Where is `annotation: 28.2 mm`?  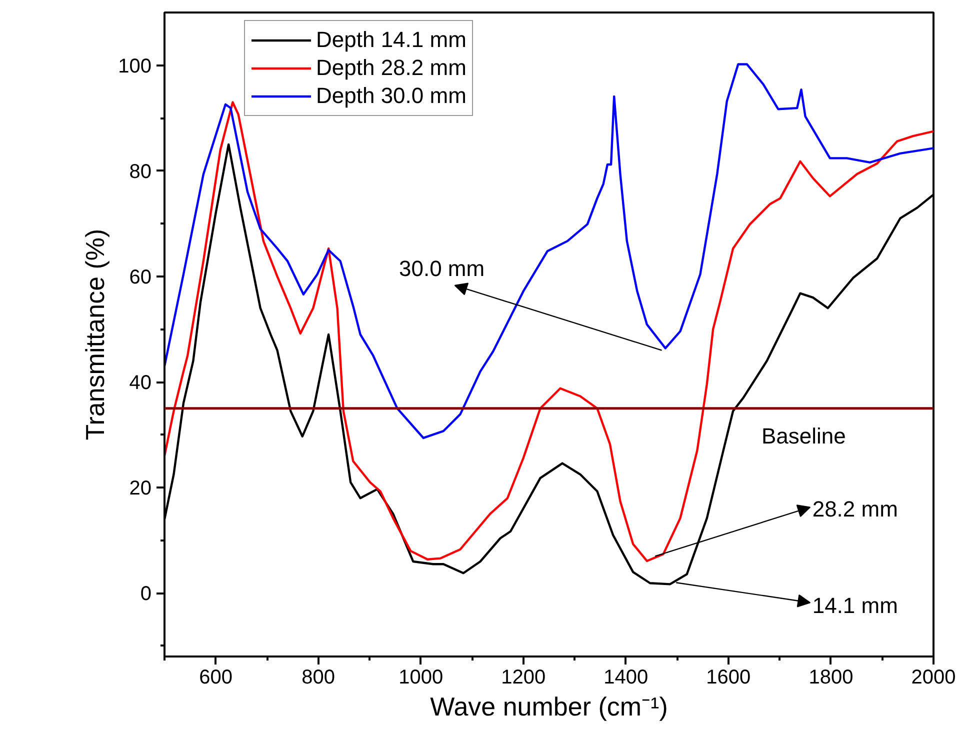
annotation: 28.2 mm is located at coordinates (855, 509).